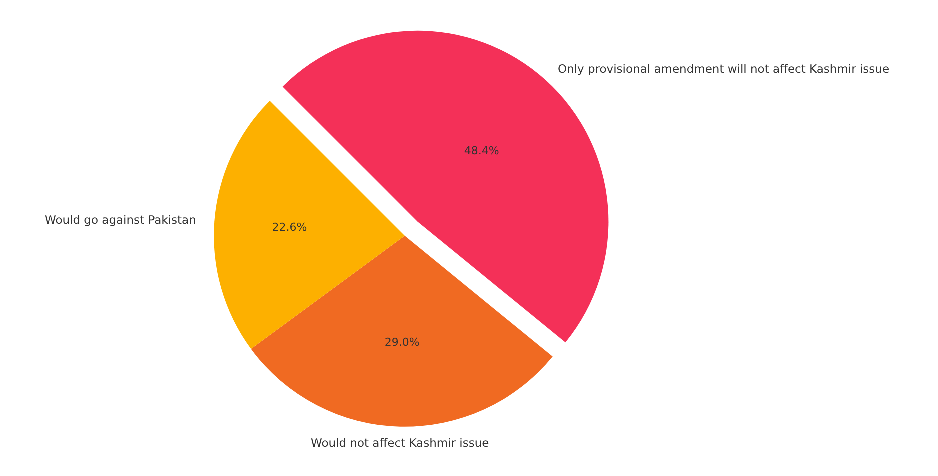 This screenshot has width=938, height=476. Describe the element at coordinates (482, 151) in the screenshot. I see `data-label: 48.4%` at that location.